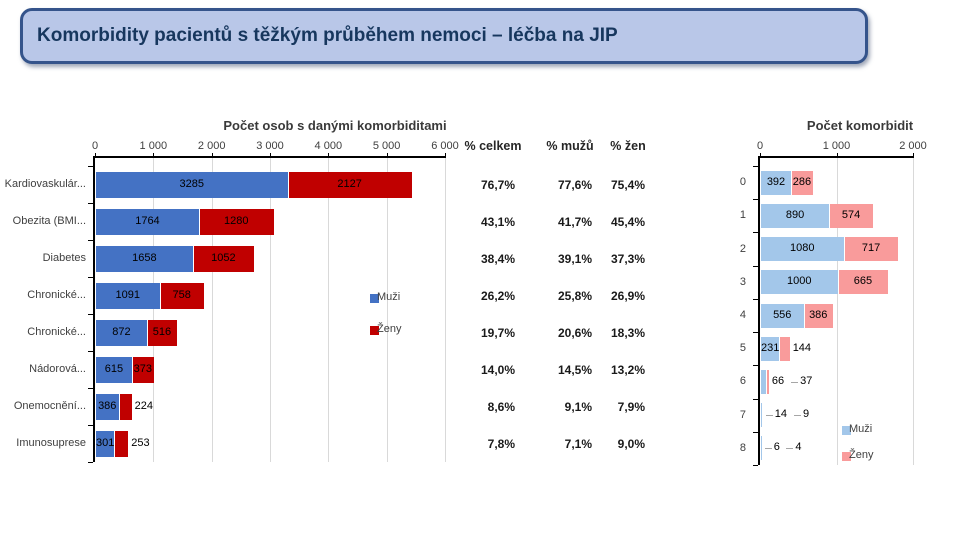  I want to click on table-cell: 9,0%, so click(631, 443).